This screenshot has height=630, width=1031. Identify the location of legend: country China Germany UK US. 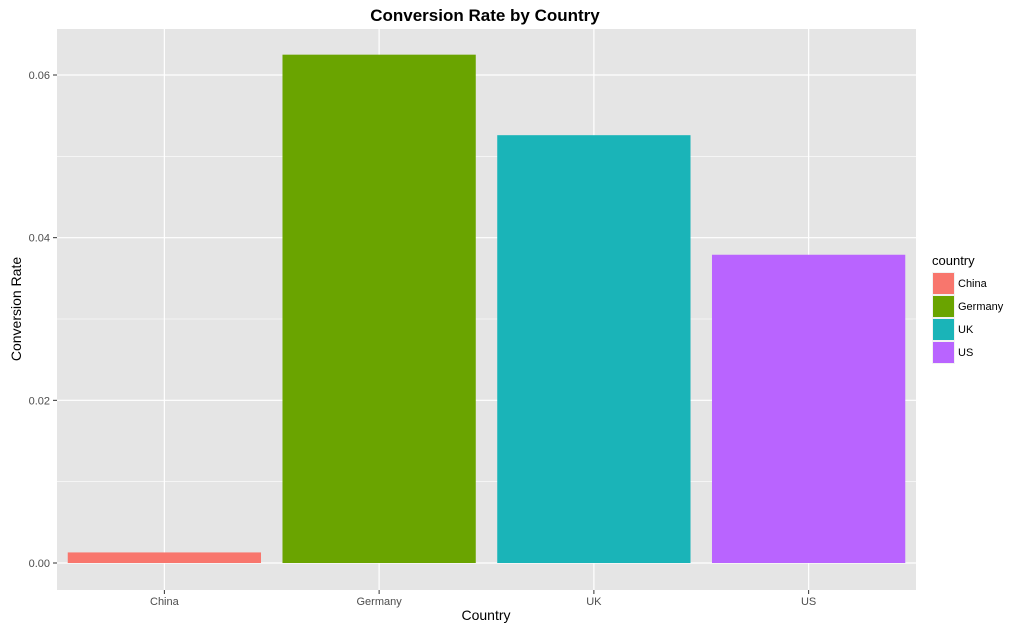
(968, 308).